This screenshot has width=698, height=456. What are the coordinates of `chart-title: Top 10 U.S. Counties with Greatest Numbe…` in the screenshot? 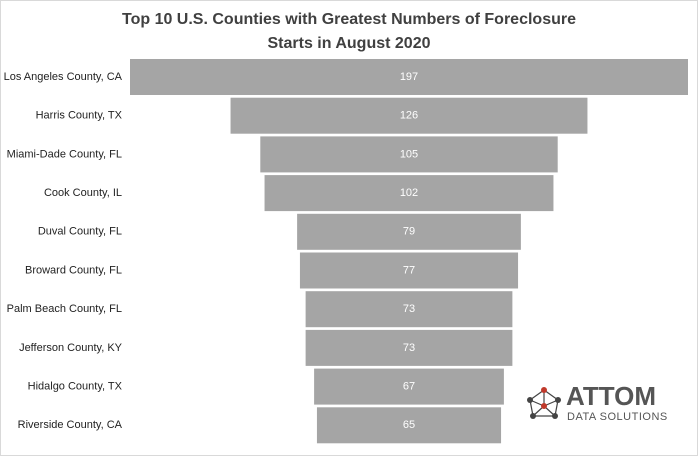 It's located at (349, 19).